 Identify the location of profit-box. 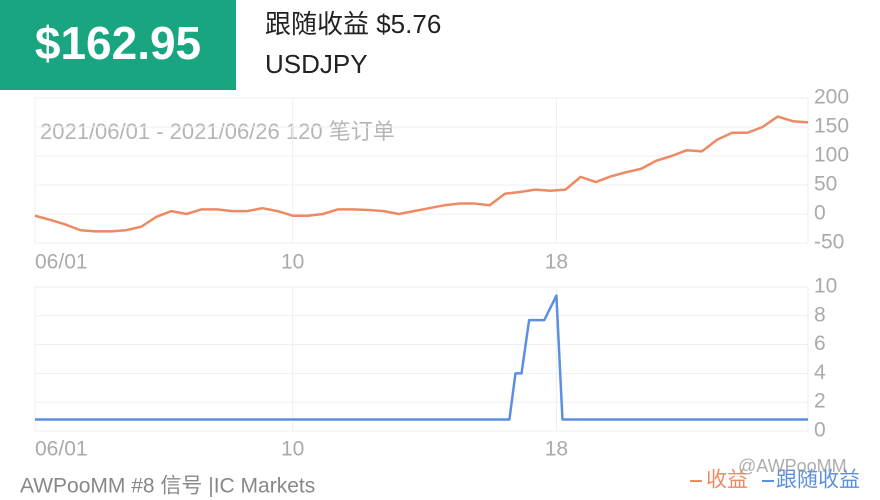
(118, 45).